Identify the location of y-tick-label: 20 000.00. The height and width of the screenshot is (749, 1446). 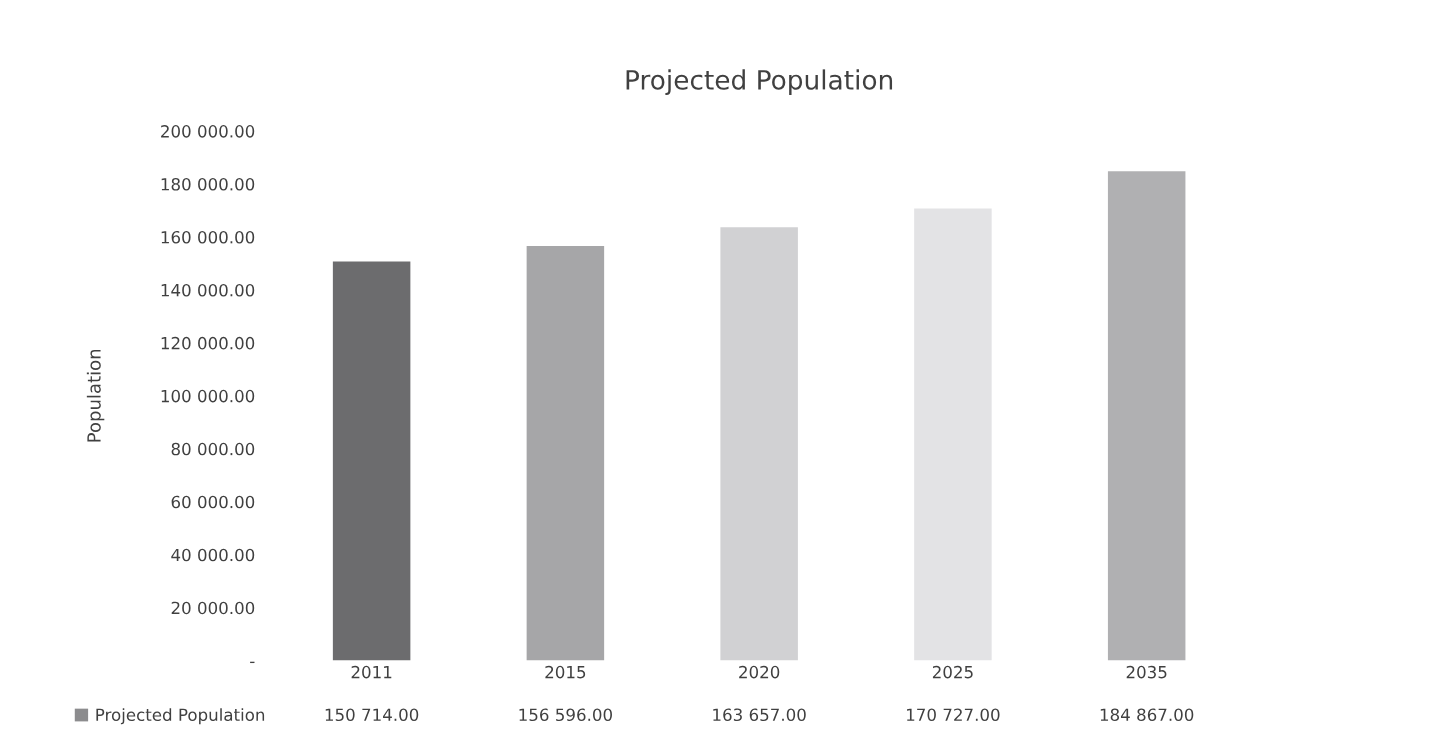
(213, 608).